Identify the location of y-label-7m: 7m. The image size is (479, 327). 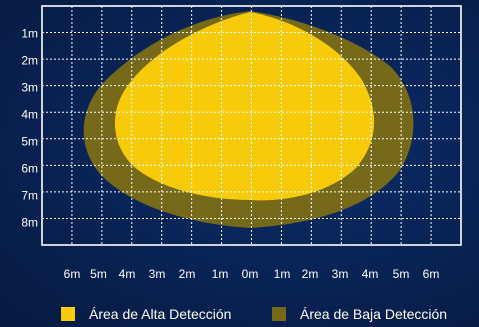
(29, 196).